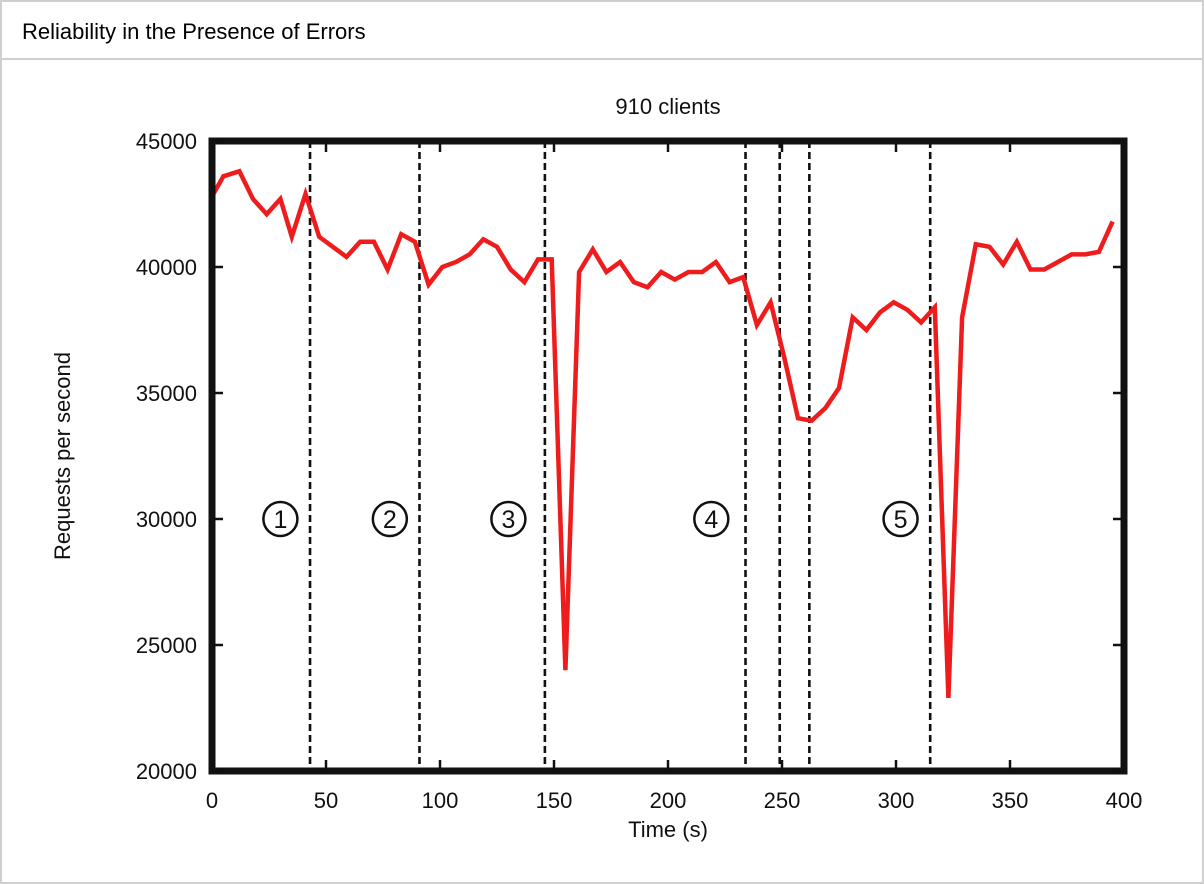 The width and height of the screenshot is (1204, 884). What do you see at coordinates (166, 519) in the screenshot?
I see `y-tick-label: 30000` at bounding box center [166, 519].